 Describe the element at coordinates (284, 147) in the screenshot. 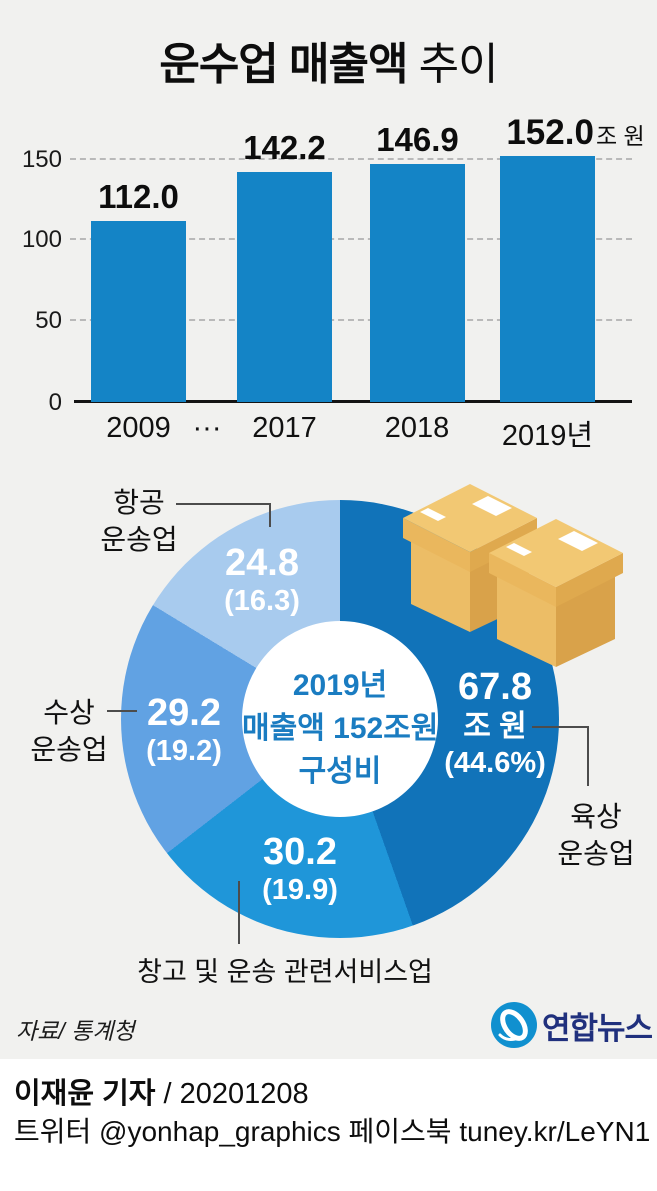

I see `bar-value-2017: 142.2` at that location.